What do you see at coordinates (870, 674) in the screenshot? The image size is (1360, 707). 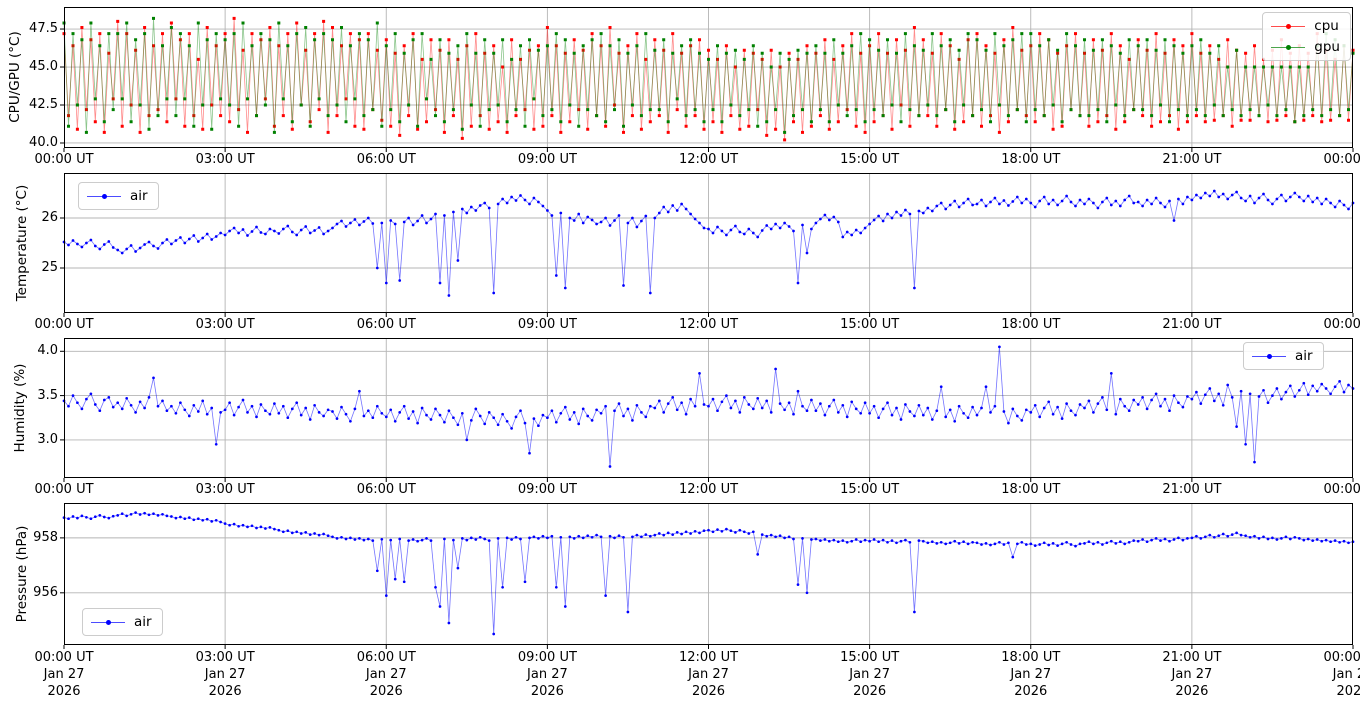 I see `x-tick-date-label: 15:00 UT Jan 27 2026` at bounding box center [870, 674].